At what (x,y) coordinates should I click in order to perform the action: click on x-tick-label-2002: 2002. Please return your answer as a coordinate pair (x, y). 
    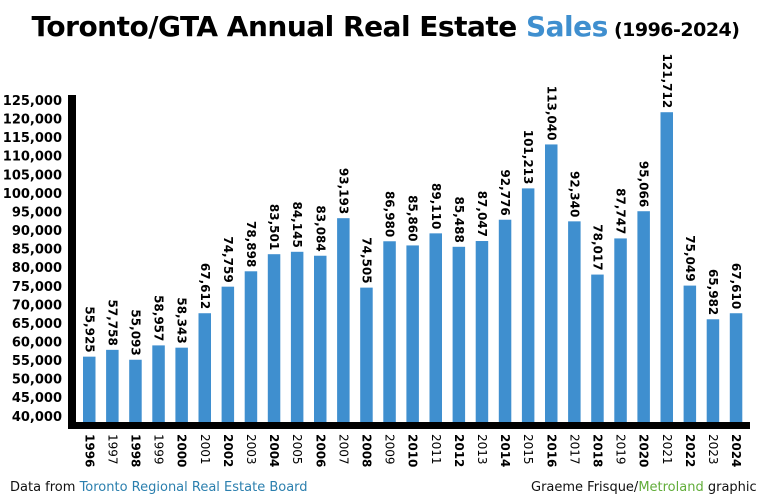
    Looking at the image, I should click on (228, 450).